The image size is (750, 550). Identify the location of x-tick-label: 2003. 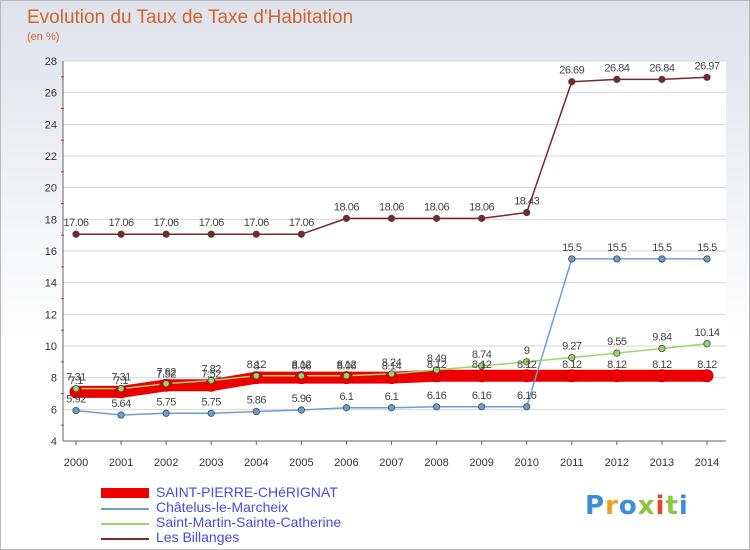
(211, 463).